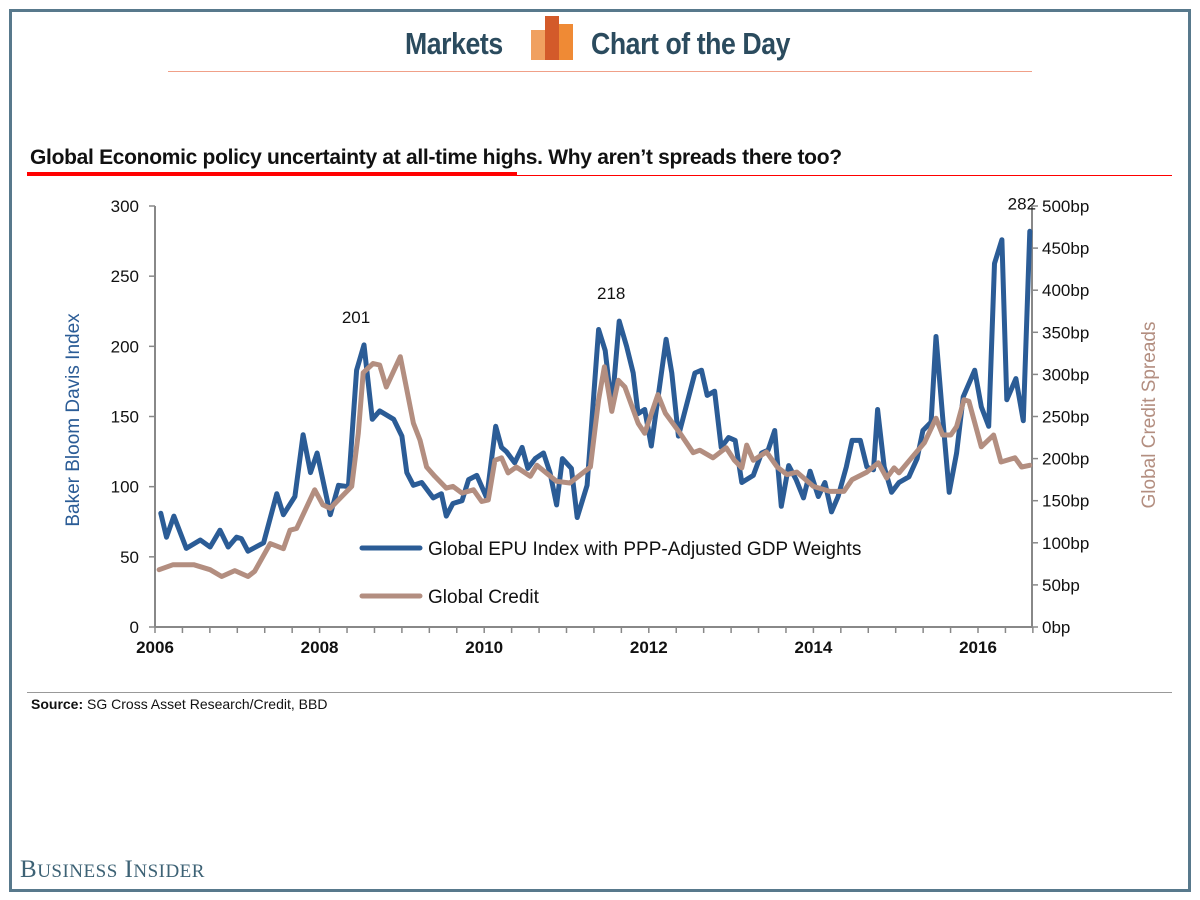  Describe the element at coordinates (155, 647) in the screenshot. I see `x-tick-label: 2006` at that location.